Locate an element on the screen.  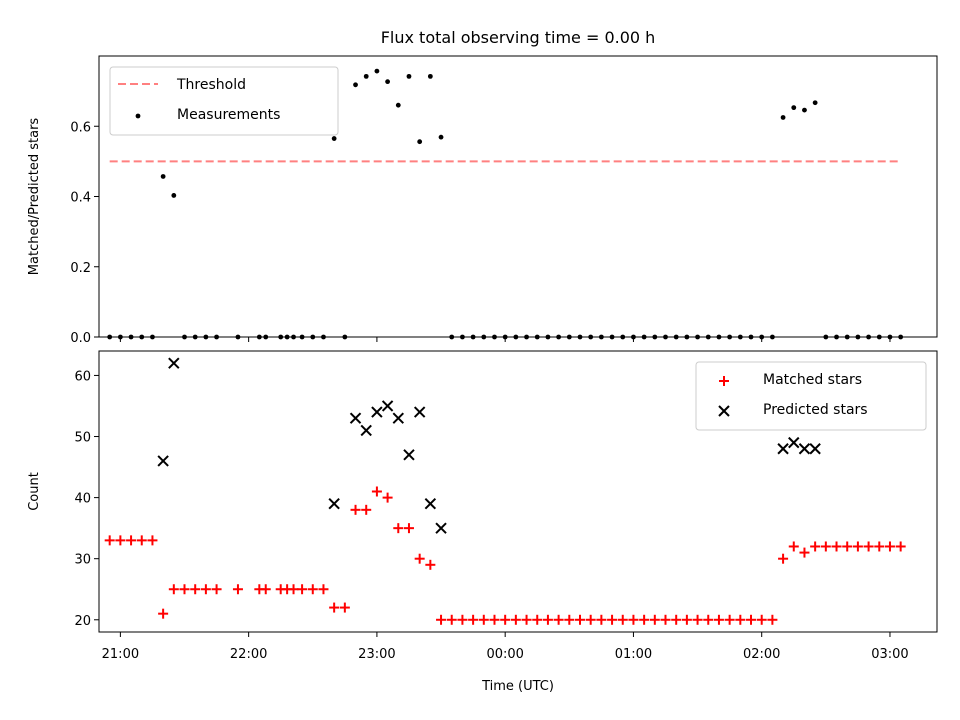
x-tick-label: 22:00 is located at coordinates (248, 654).